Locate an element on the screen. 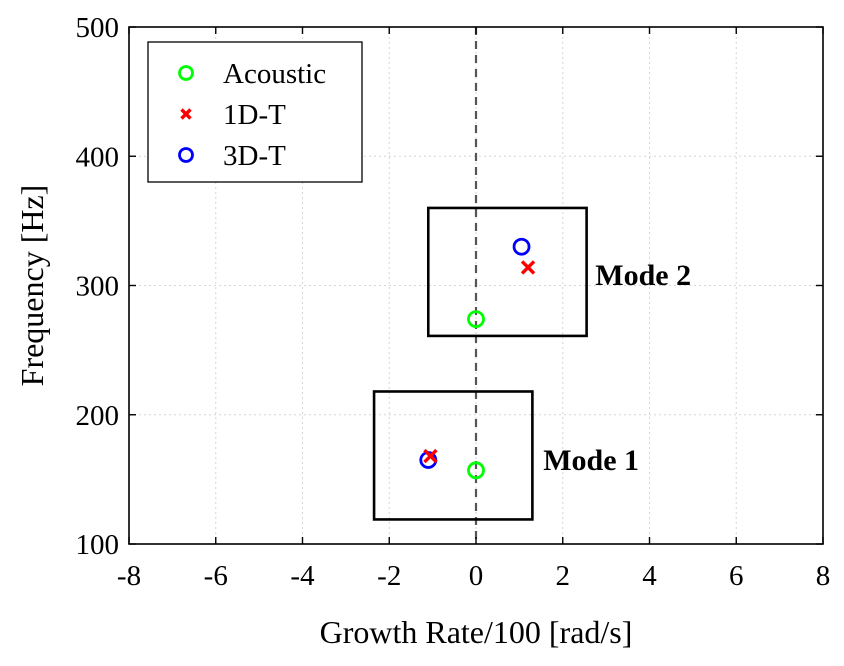  y-tick-label: 400 is located at coordinates (98, 157).